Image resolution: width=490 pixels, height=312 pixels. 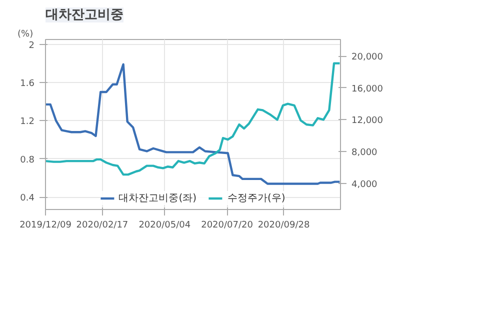 I want to click on x-tick-label: 2020/09/28, so click(x=284, y=225).